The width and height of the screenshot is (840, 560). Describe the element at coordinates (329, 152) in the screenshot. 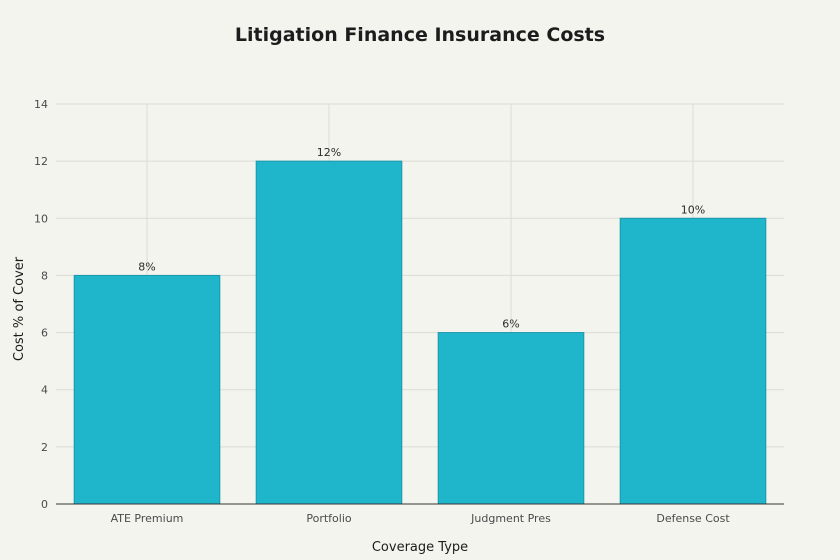

I see `bar-data-label: 12%` at that location.